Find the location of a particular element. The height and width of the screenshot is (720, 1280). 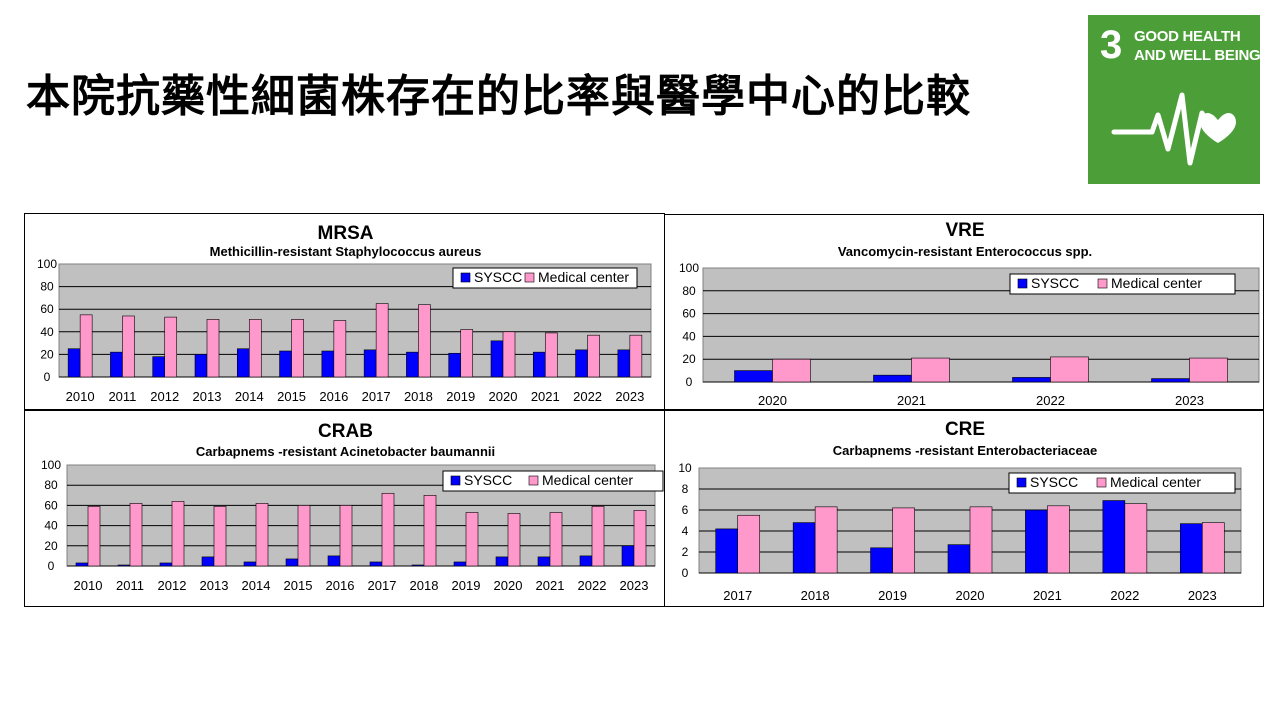

y-tick-label: 8 is located at coordinates (685, 489).